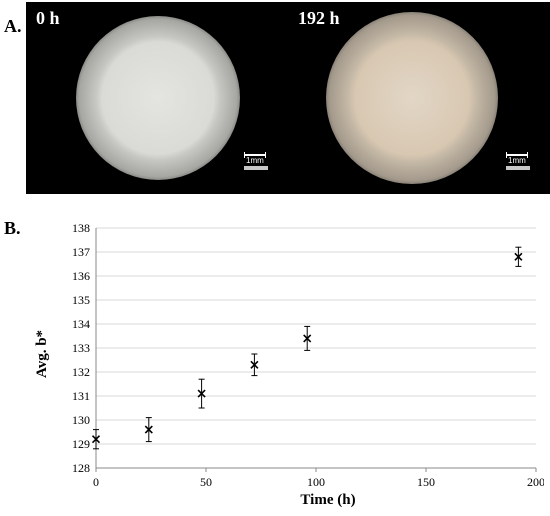 This screenshot has height=516, width=550. What do you see at coordinates (81, 468) in the screenshot?
I see `y-tick-128: 128` at bounding box center [81, 468].